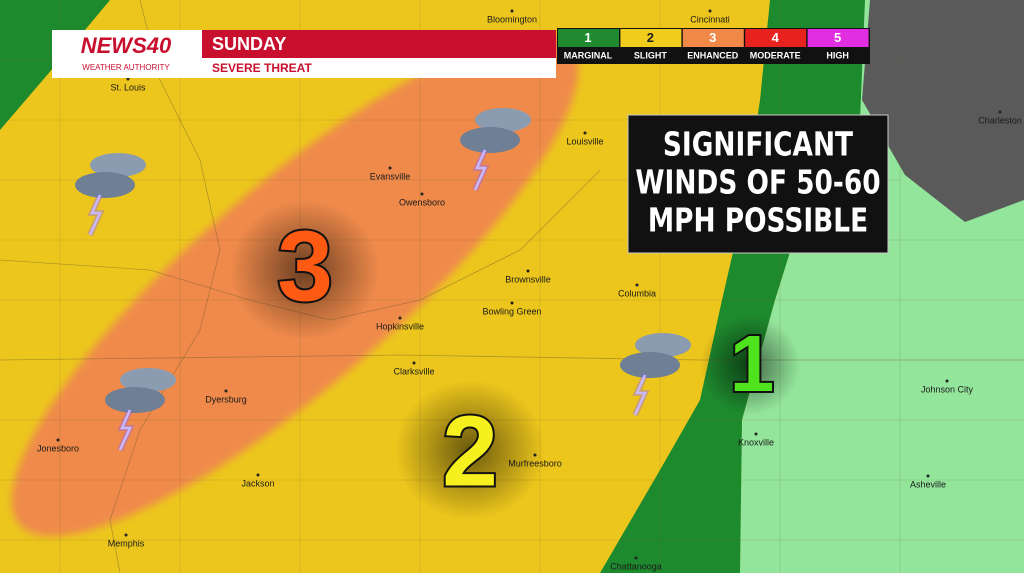 Image resolution: width=1024 pixels, height=573 pixels. What do you see at coordinates (126, 67) in the screenshot?
I see `logo-tagline: WEATHER AUTHORITY` at bounding box center [126, 67].